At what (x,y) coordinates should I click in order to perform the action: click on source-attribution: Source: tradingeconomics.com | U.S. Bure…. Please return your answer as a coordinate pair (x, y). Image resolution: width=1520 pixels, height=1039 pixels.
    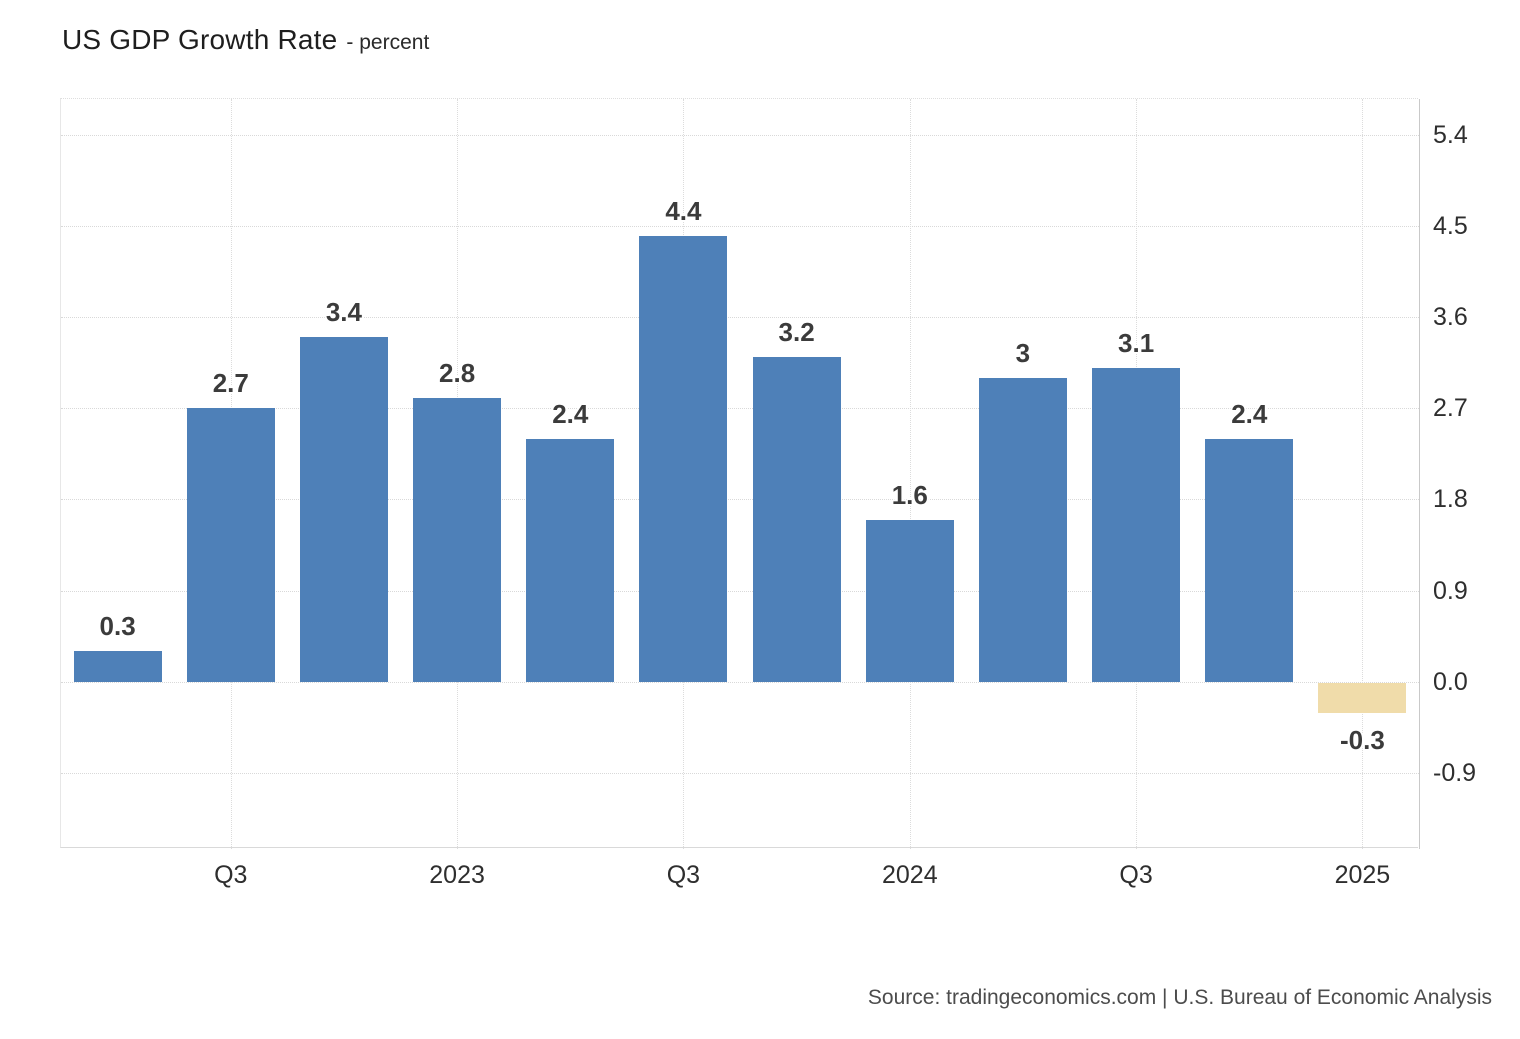
    Looking at the image, I should click on (1179, 997).